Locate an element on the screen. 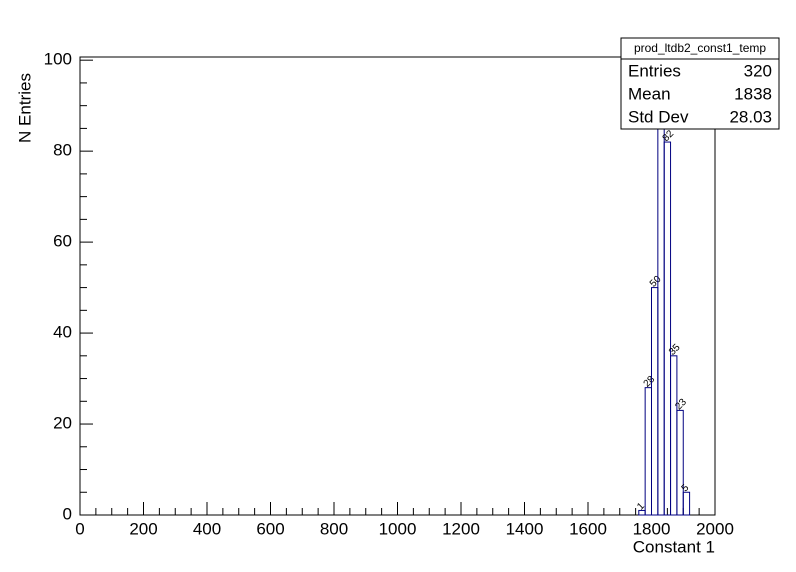 This screenshot has width=796, height=572. data-label: 23 is located at coordinates (681, 404).